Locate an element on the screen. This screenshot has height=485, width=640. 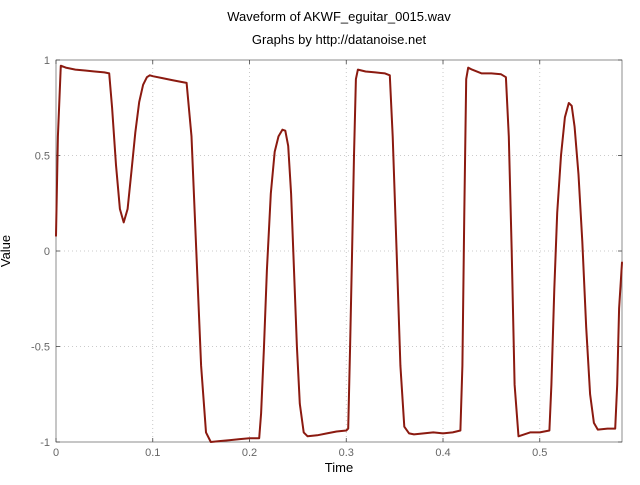
y-tick-label: -0.5 is located at coordinates (40, 348).